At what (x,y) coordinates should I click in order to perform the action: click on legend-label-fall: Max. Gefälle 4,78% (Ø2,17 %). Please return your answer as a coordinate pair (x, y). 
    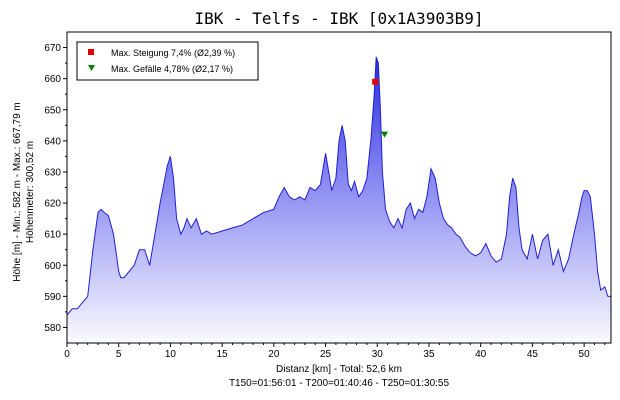
    Looking at the image, I should click on (172, 69).